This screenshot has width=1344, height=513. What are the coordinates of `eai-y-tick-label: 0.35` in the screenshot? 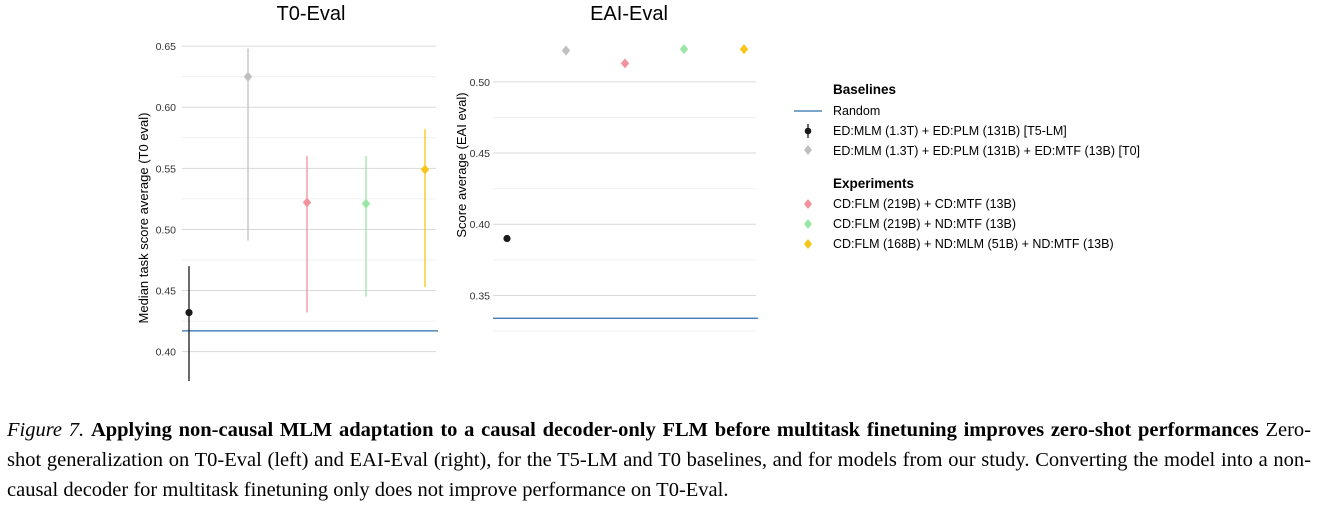 It's located at (480, 296).